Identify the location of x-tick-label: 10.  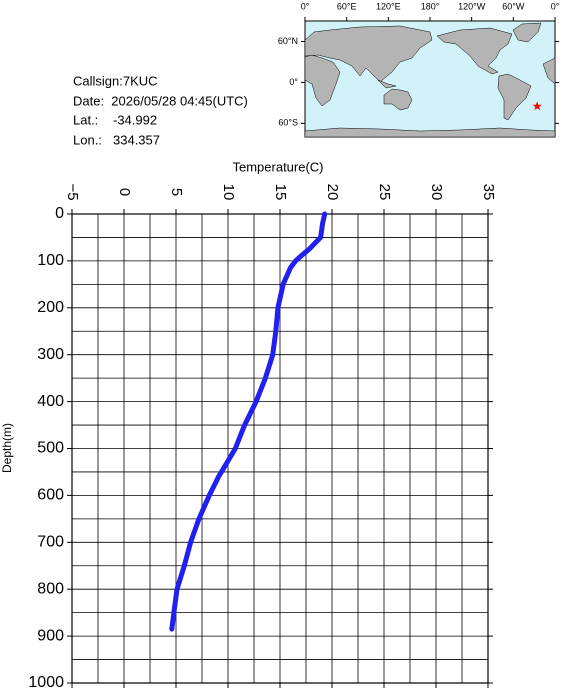
(228, 192).